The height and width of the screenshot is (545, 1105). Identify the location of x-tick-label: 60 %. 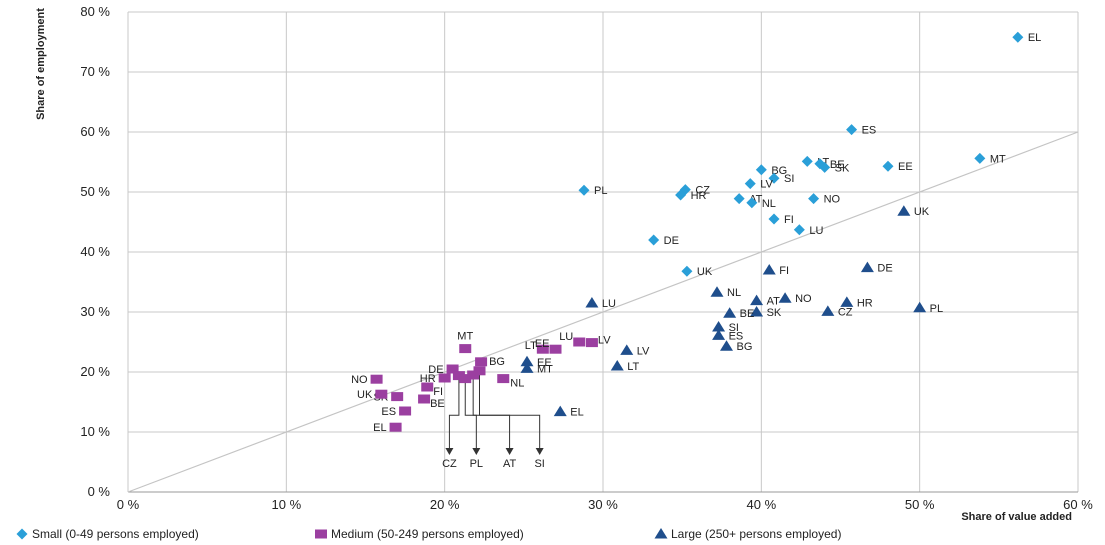
(1078, 504).